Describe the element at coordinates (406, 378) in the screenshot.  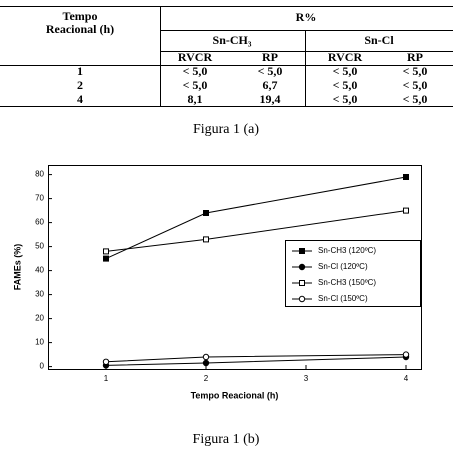
I see `x-tick-label: 4` at that location.